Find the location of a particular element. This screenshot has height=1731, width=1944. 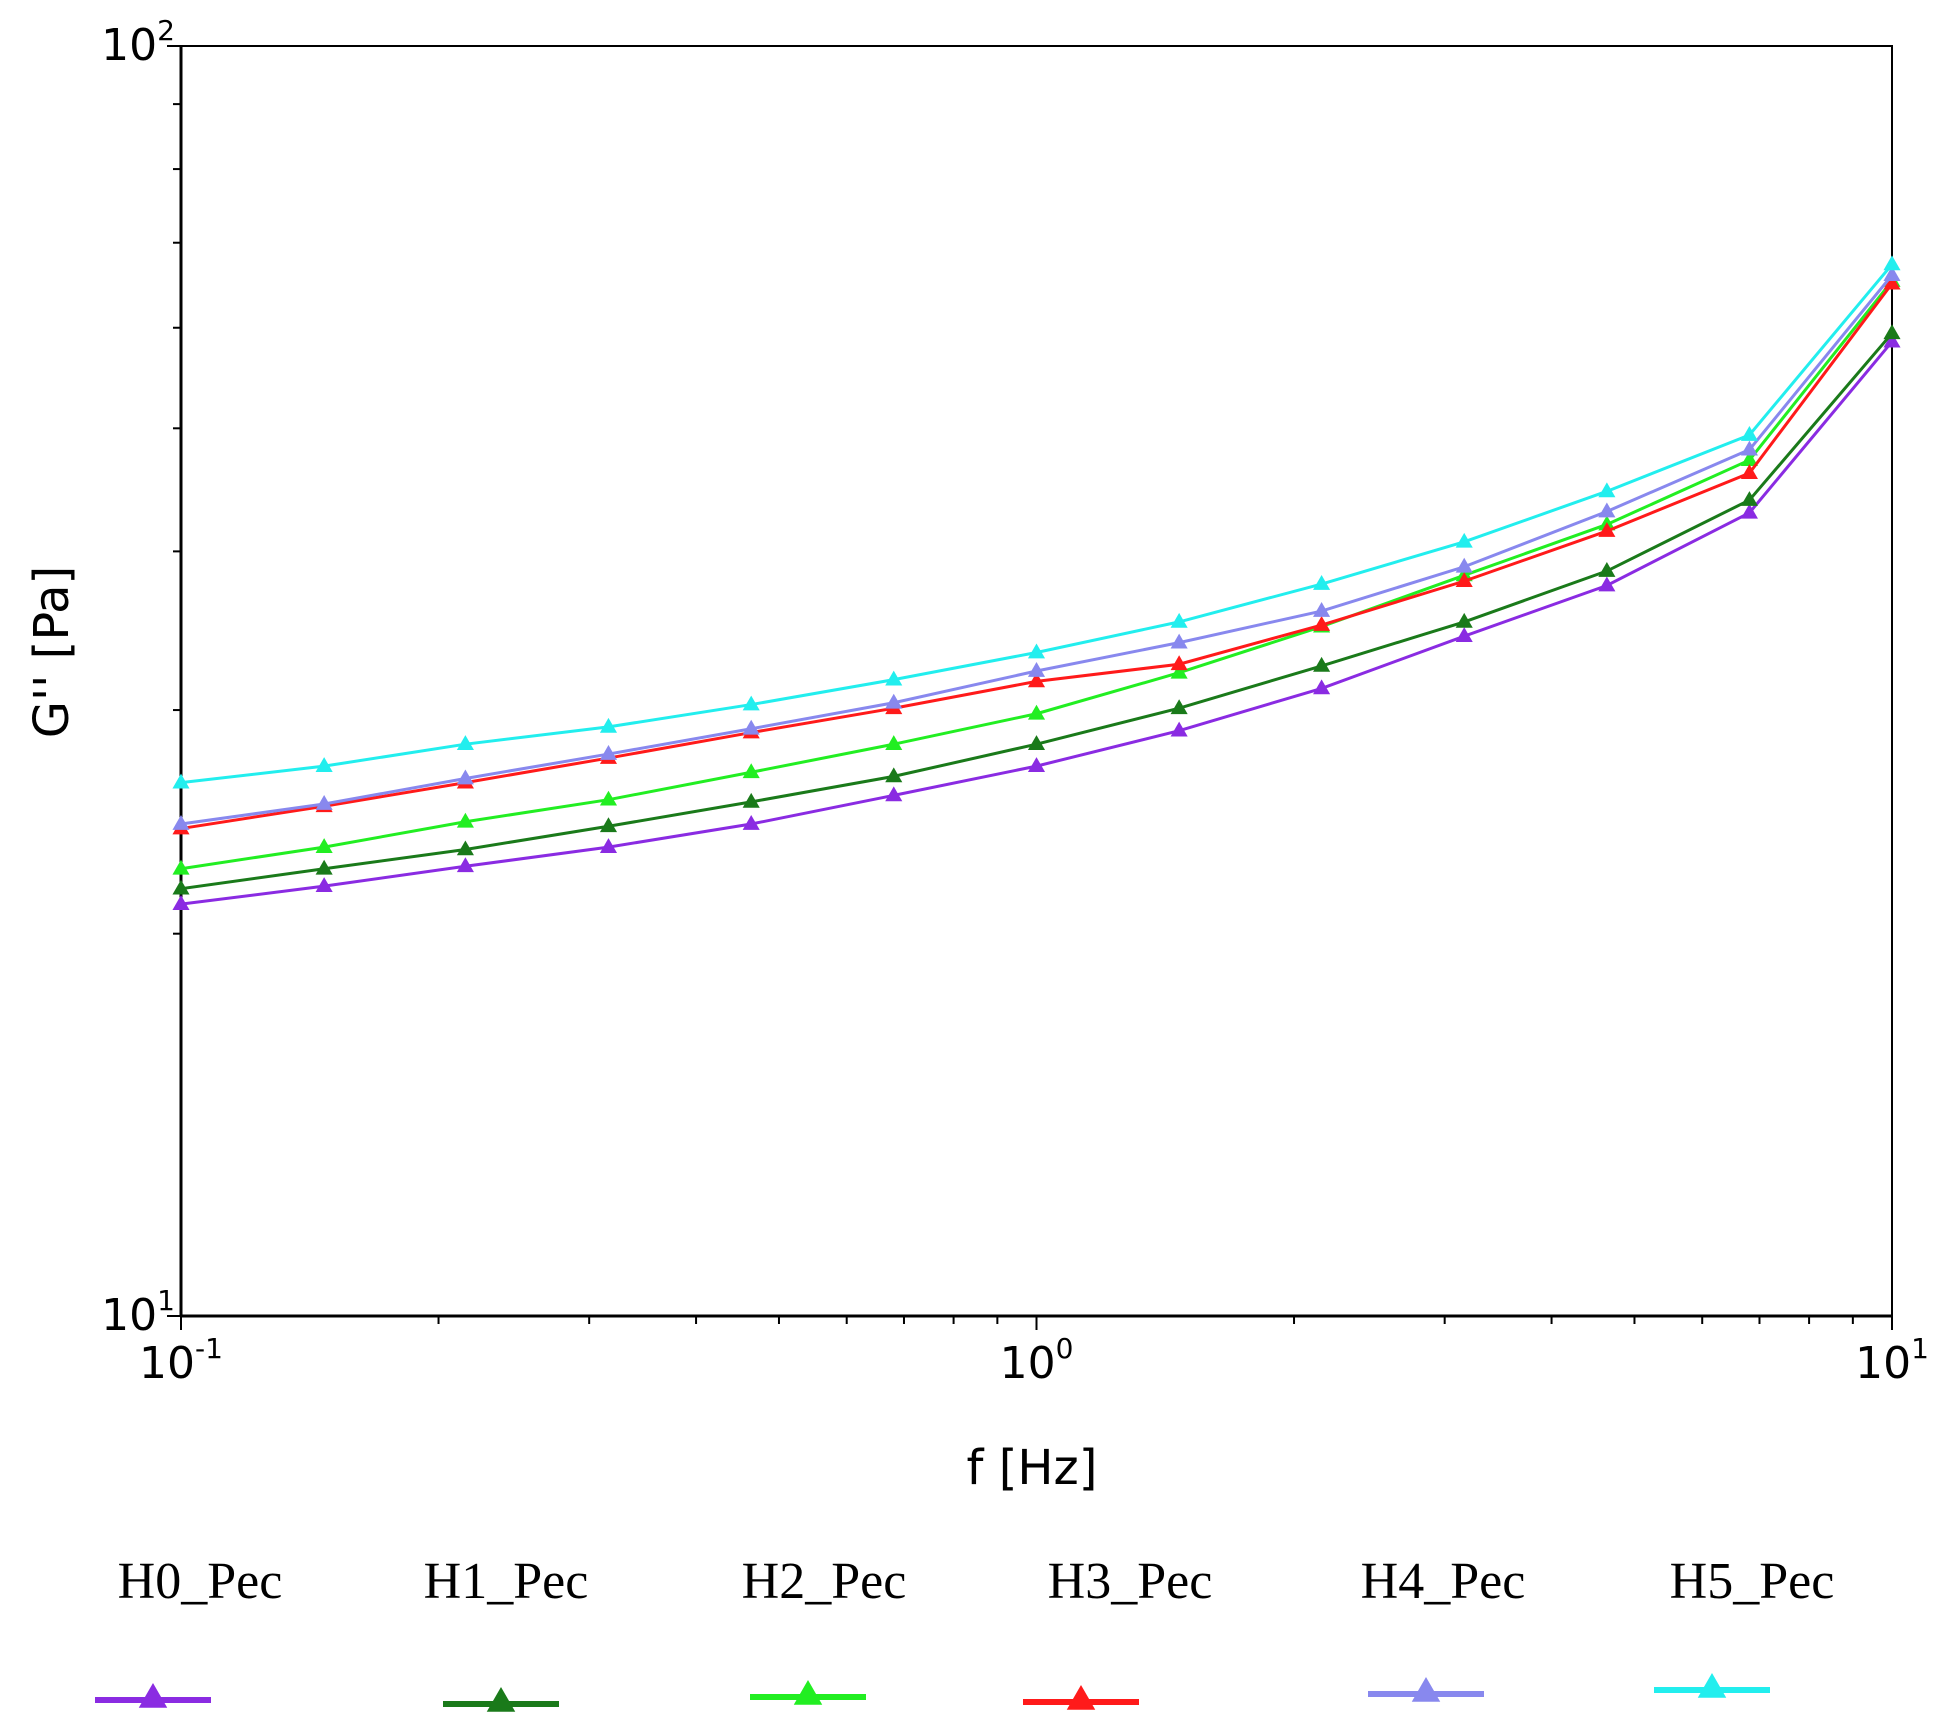

legend-label: H0_Pec is located at coordinates (200, 1581).